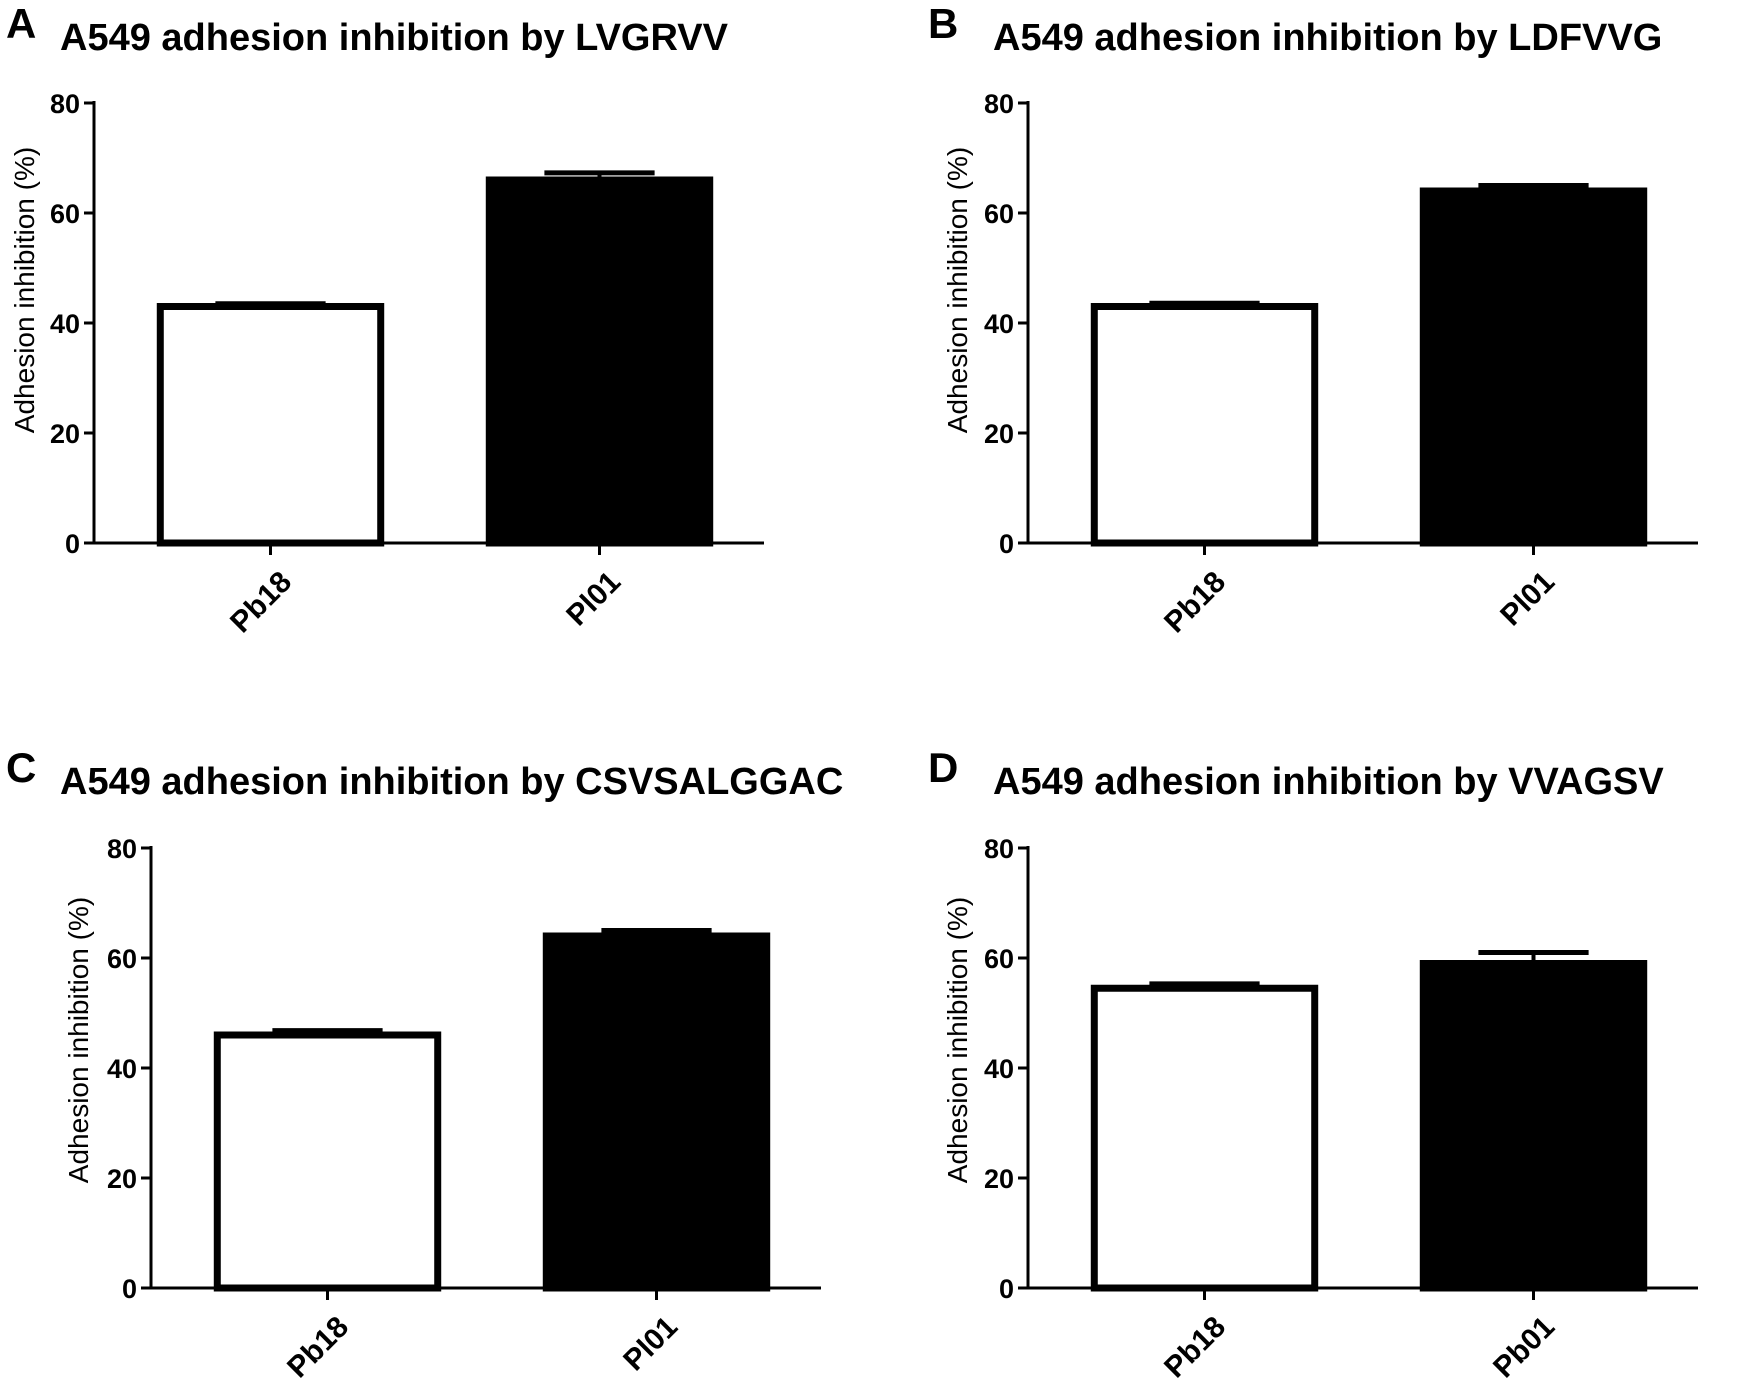 Image resolution: width=1741 pixels, height=1397 pixels. I want to click on chart-title: A549 adhesion inhibition by LDFVVG, so click(1327, 38).